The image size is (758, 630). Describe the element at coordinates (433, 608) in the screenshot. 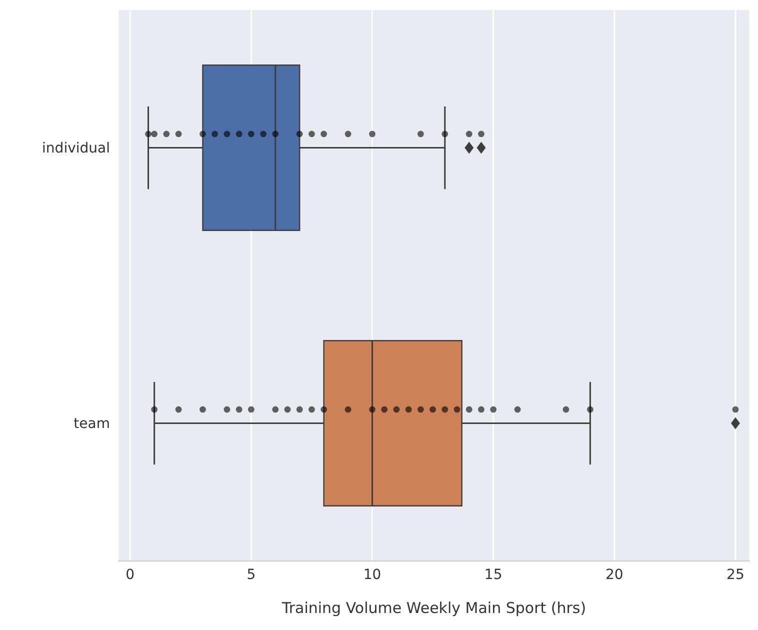

I see `x-axis-title: Training Volume Weekly Main Sport (hrs)` at that location.